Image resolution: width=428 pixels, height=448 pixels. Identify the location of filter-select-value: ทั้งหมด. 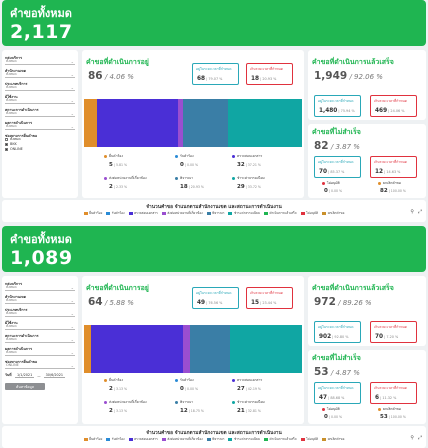
(11, 351).